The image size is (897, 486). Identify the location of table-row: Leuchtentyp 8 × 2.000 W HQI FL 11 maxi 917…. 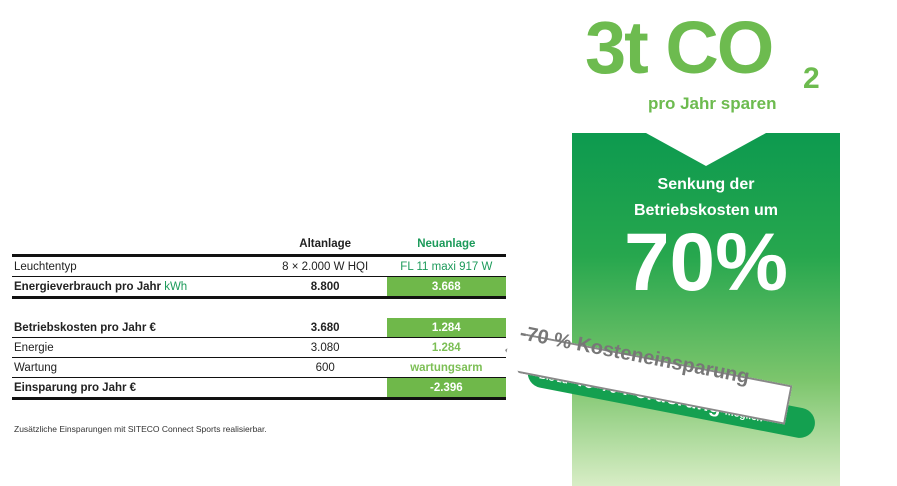
(259, 266).